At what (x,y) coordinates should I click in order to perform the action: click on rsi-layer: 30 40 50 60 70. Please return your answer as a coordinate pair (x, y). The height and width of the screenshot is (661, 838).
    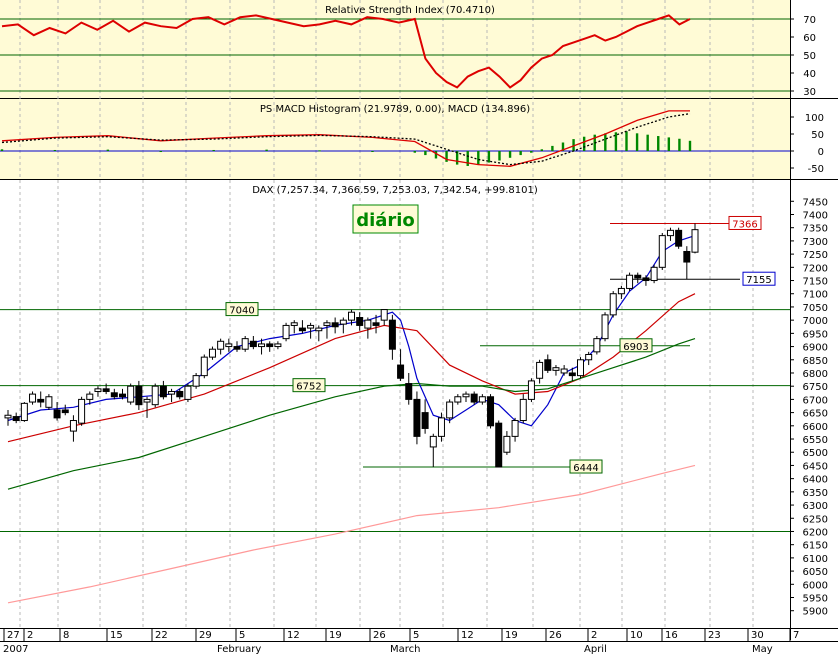
    Looking at the image, I should click on (408, 56).